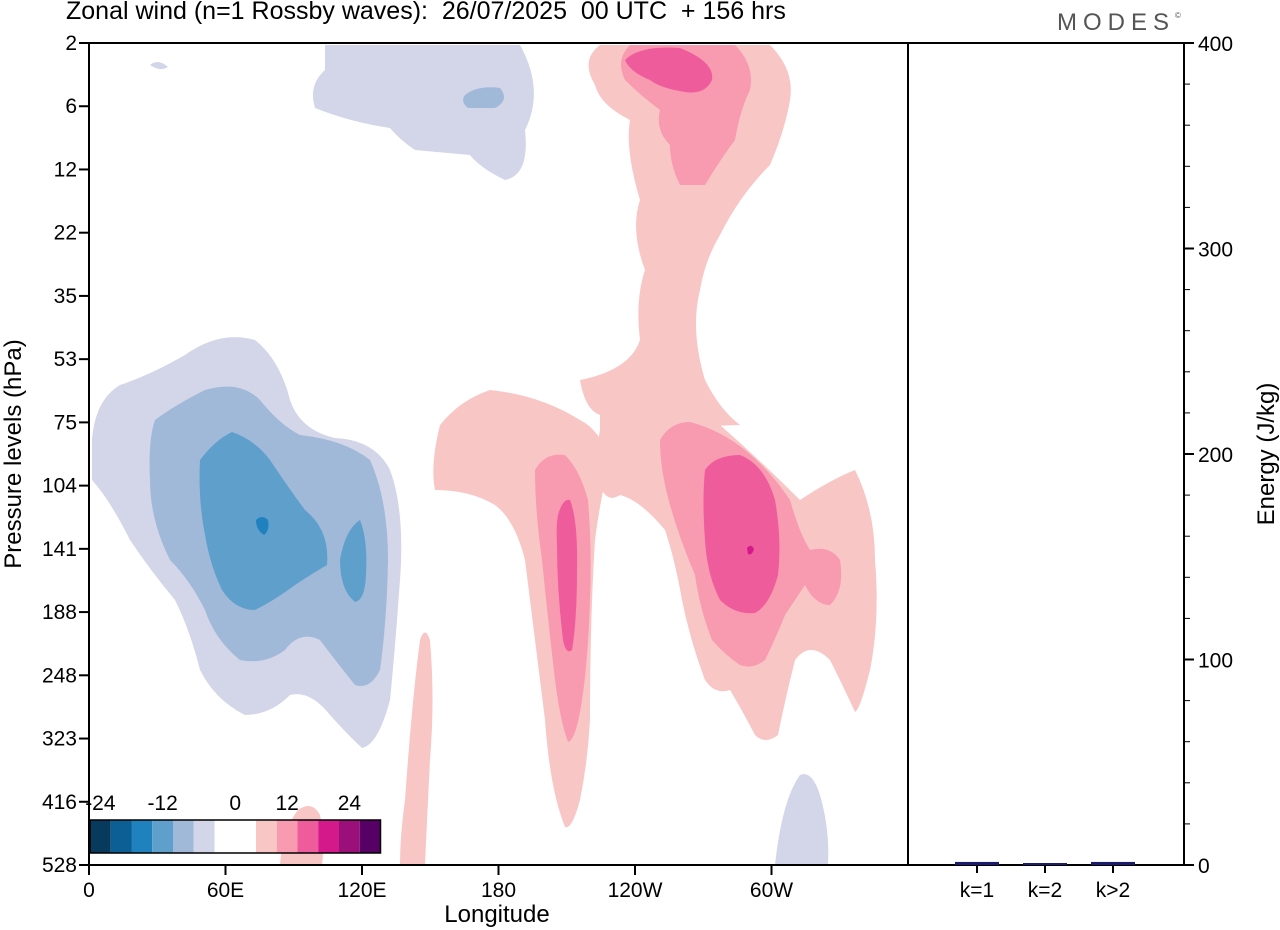  What do you see at coordinates (59, 549) in the screenshot?
I see `y-tick-label: 141` at bounding box center [59, 549].